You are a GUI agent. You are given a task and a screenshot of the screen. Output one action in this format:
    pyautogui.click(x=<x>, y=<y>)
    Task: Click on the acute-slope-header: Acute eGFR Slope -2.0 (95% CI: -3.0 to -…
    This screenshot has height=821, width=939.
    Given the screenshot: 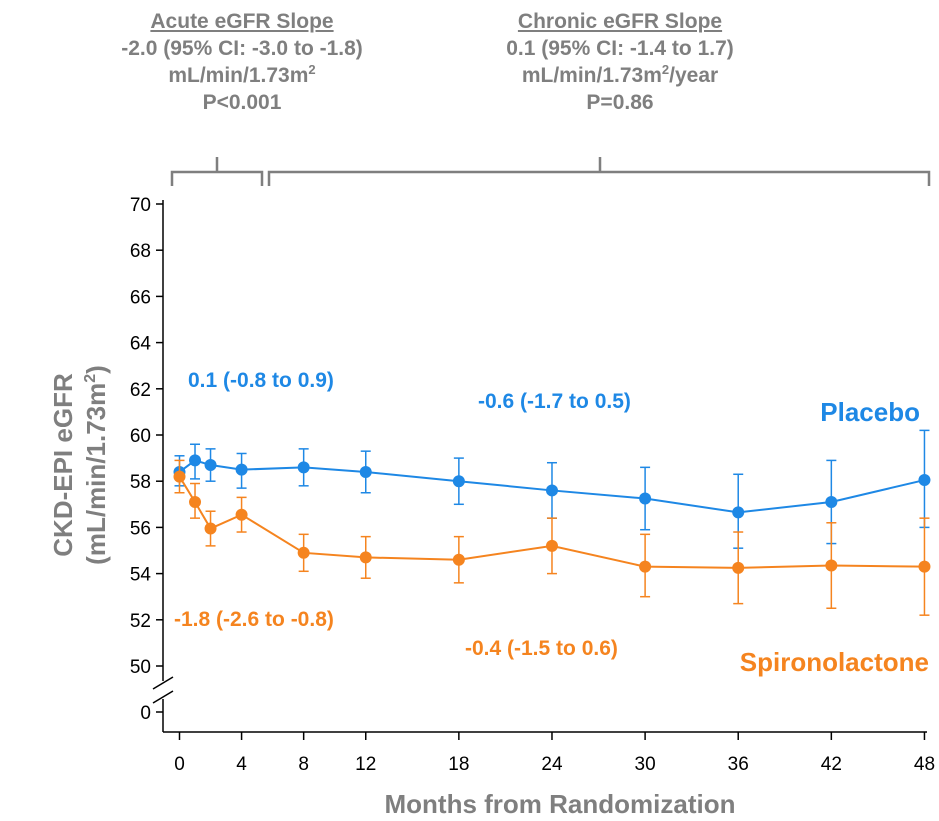 What is the action you would take?
    pyautogui.click(x=242, y=62)
    